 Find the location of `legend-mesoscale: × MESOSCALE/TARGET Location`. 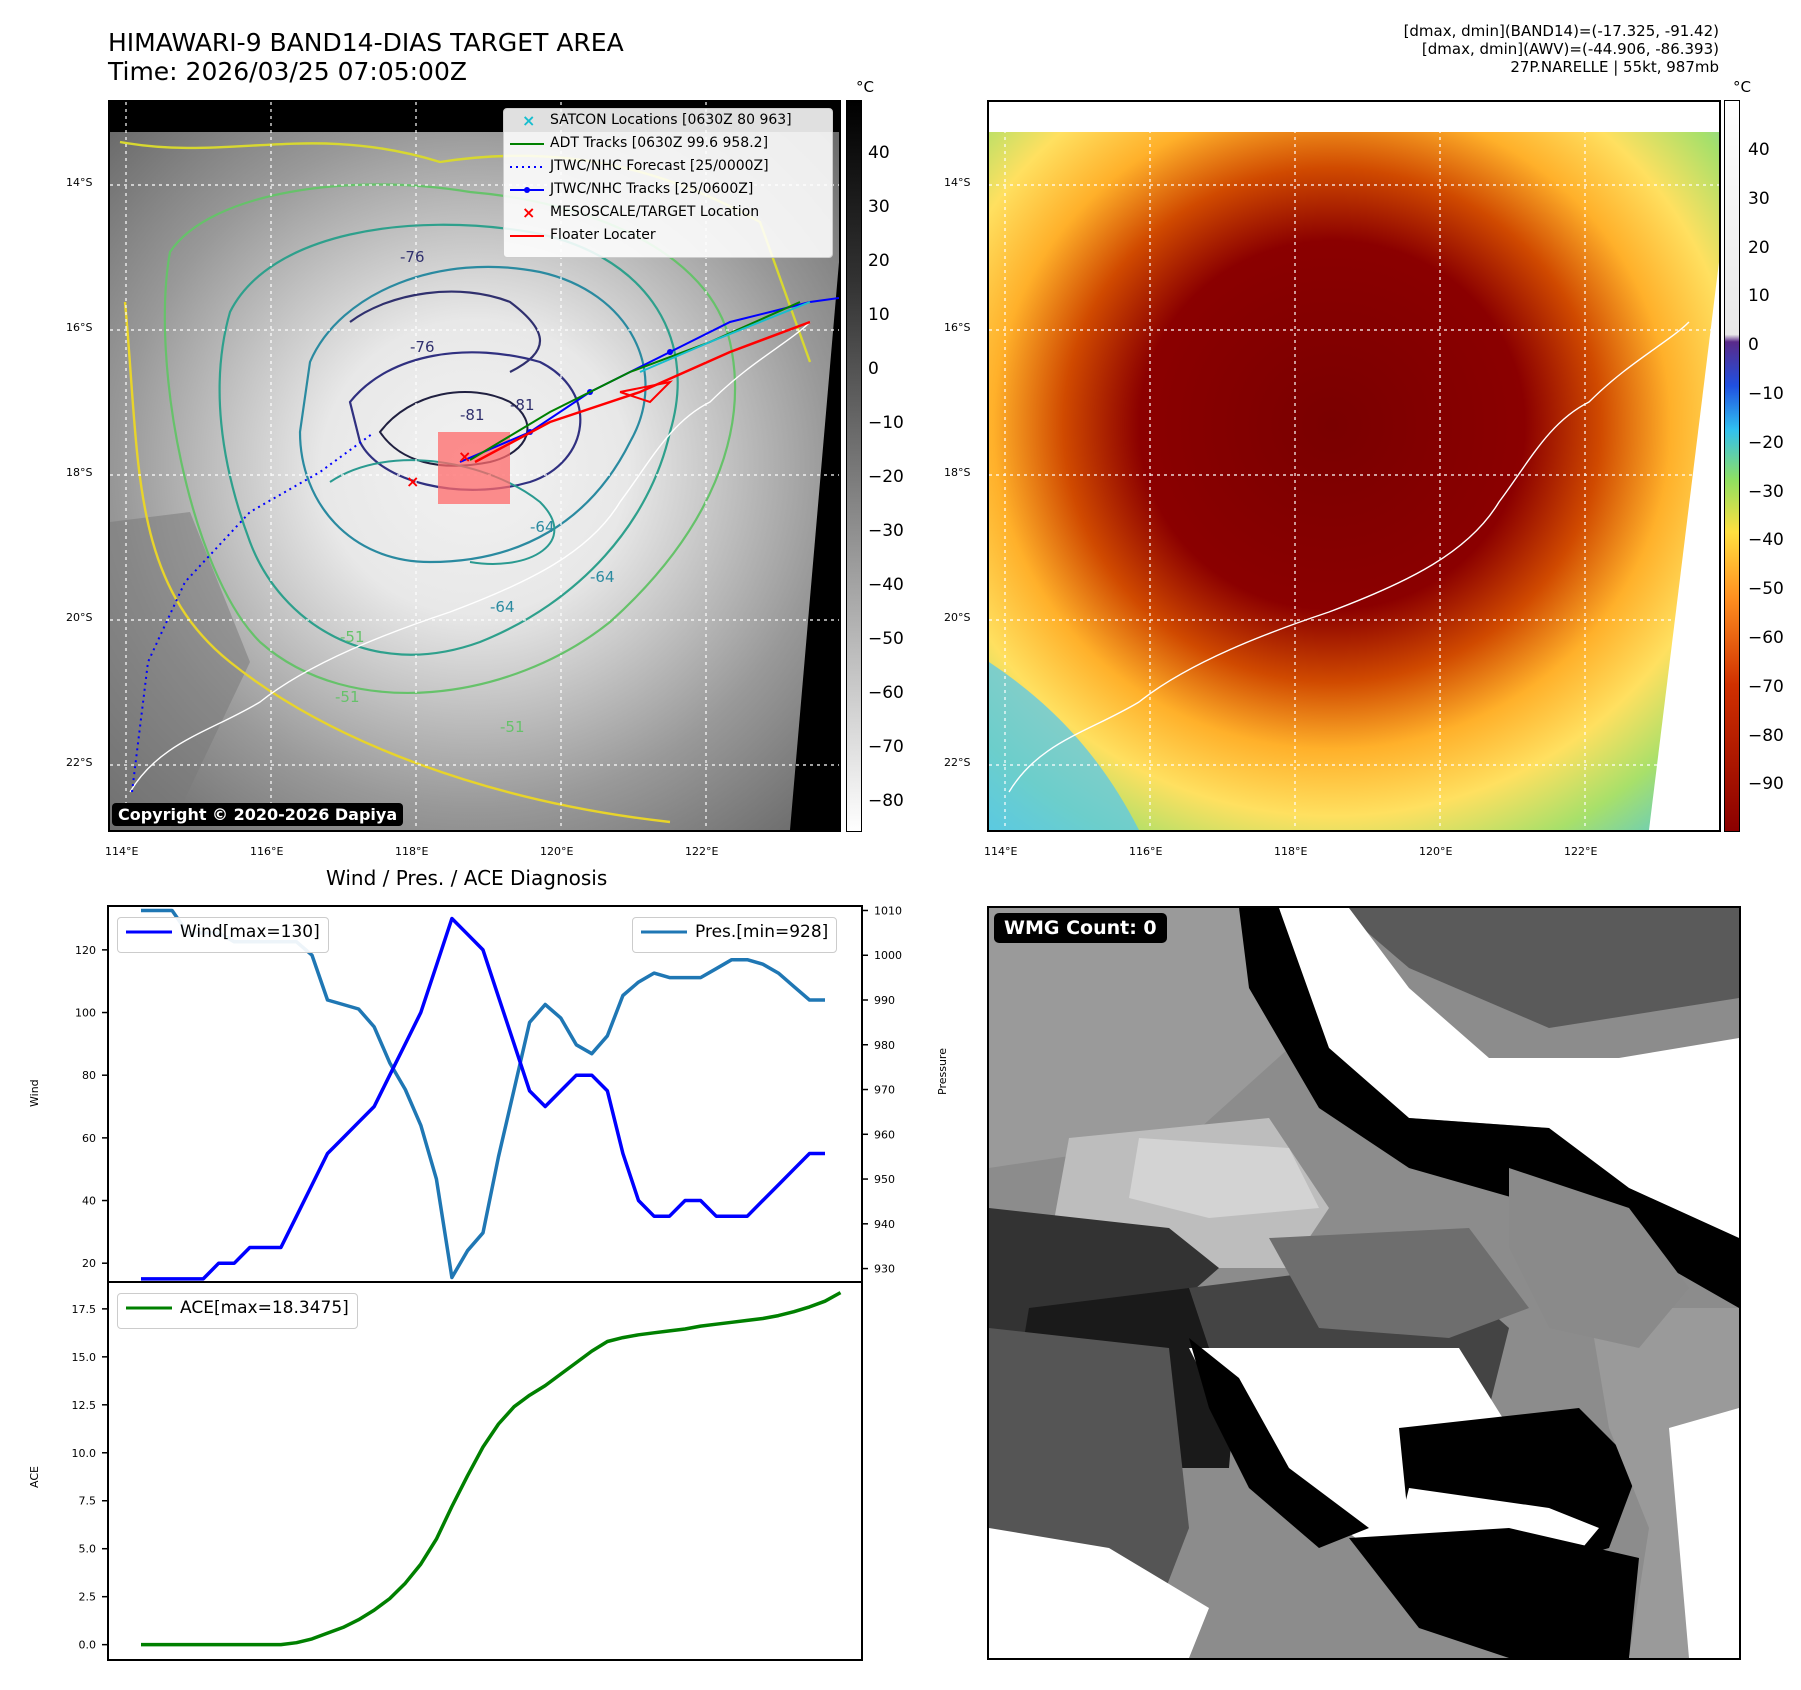

legend-mesoscale: × MESOSCALE/TARGET Location is located at coordinates (641, 212).